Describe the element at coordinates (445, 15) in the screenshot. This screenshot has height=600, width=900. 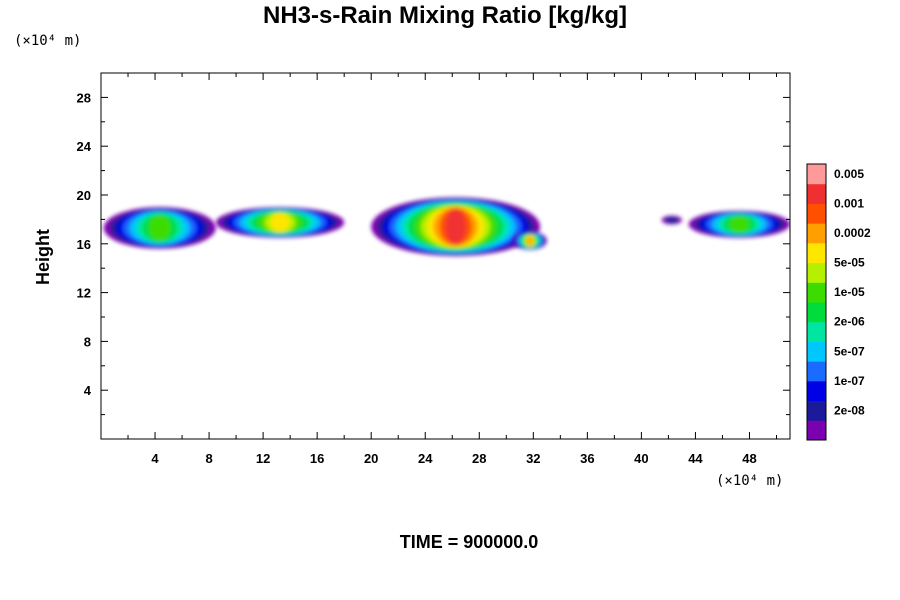
I see `chart-title: NH3-s-Rain Mixing Ratio [kg/kg]` at that location.